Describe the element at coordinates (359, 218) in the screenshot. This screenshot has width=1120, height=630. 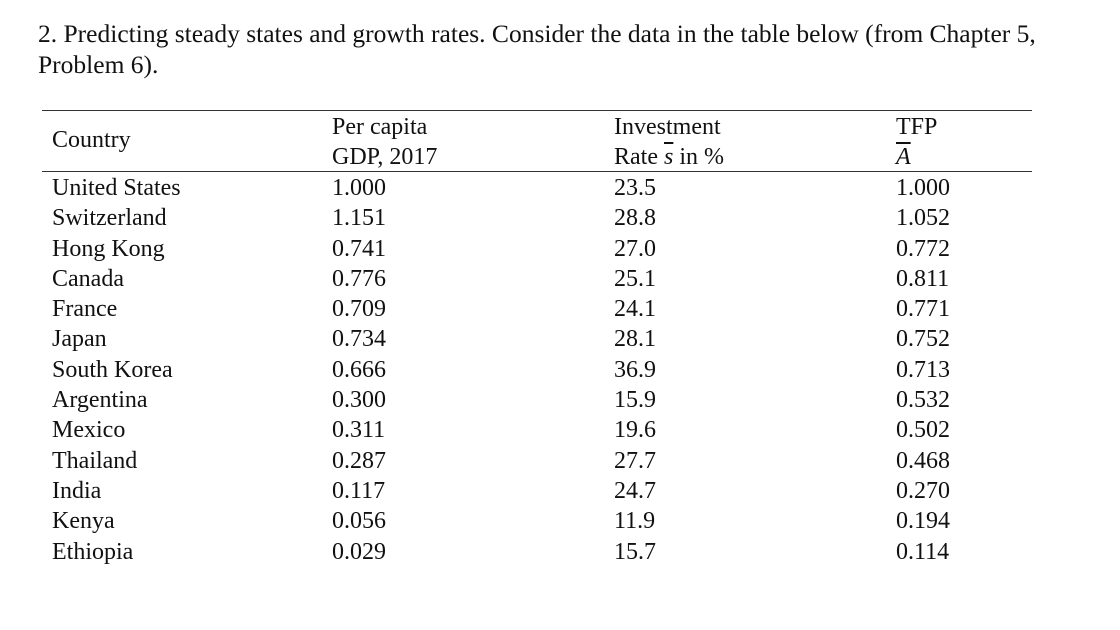
I see `cell-gdp: 1.151` at that location.